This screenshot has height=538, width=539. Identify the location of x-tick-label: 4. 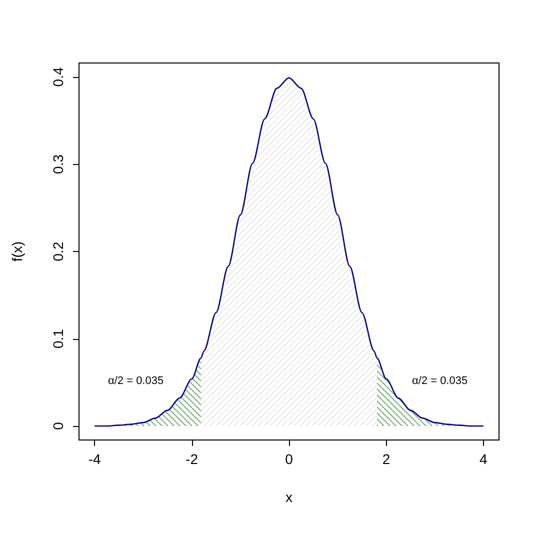
(484, 459).